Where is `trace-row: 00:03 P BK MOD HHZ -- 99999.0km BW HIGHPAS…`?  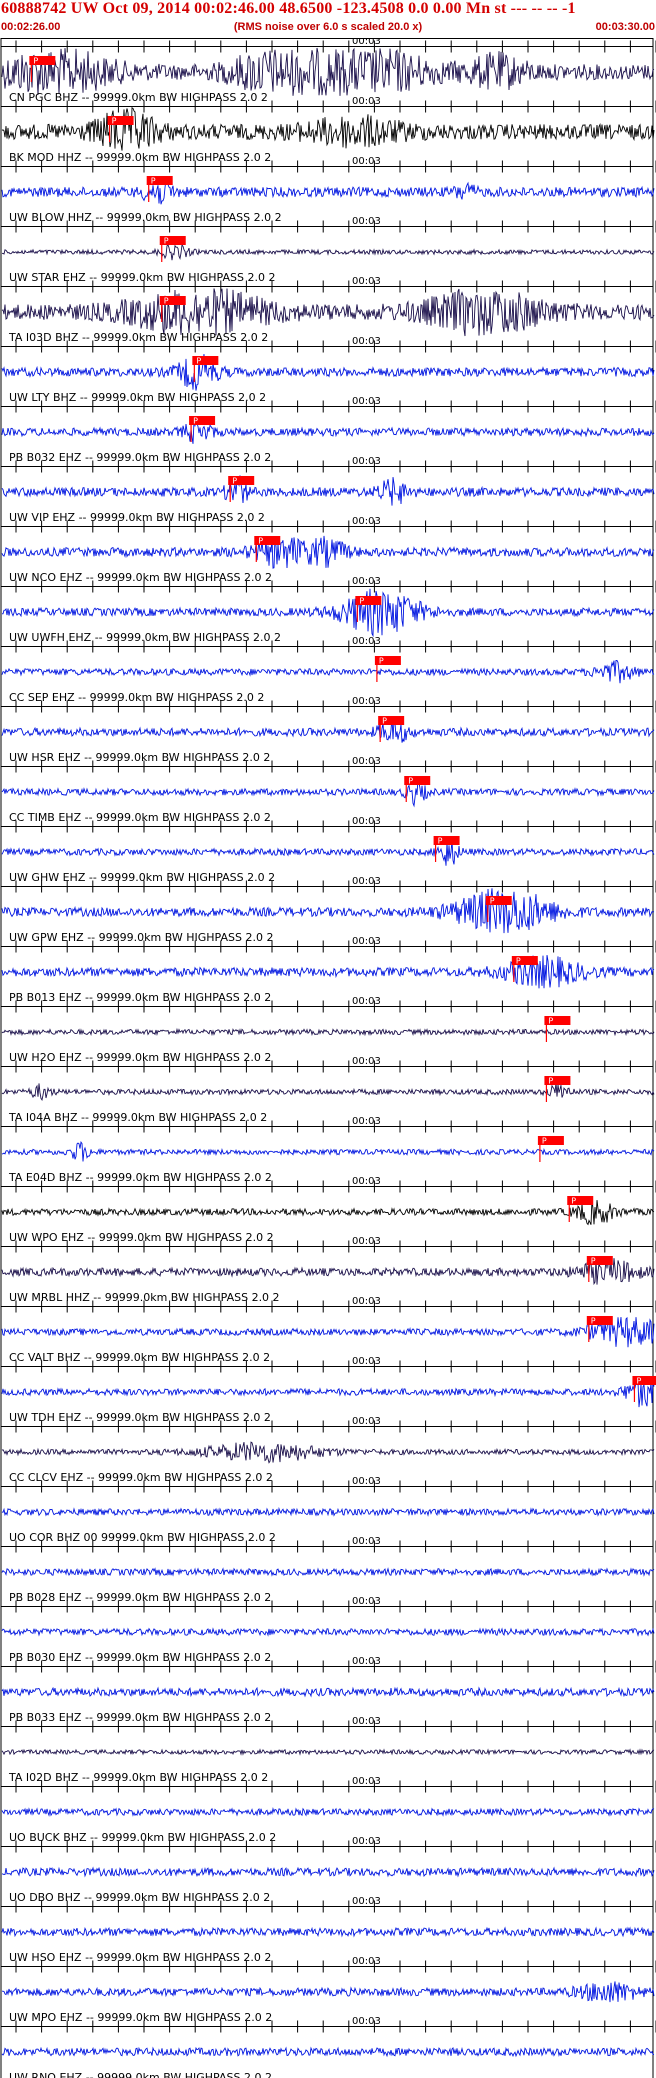 trace-row: 00:03 P BK MOD HHZ -- 99999.0km BW HIGHPAS… is located at coordinates (328, 130).